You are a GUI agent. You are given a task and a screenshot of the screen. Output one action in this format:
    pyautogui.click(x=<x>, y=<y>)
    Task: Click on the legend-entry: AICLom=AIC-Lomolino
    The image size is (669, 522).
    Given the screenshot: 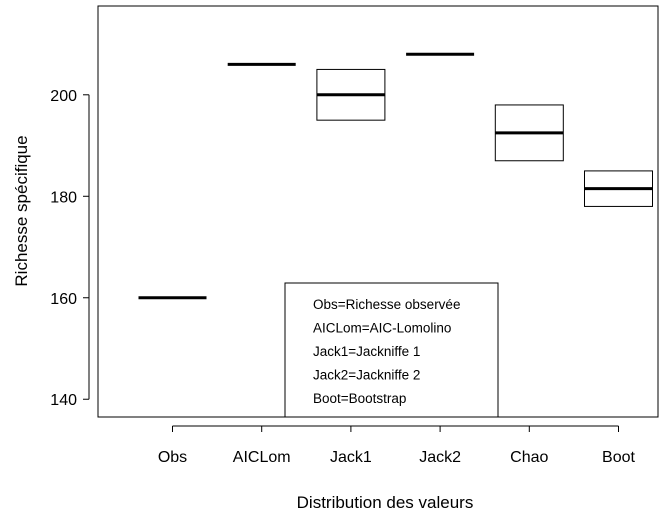 What is the action you would take?
    pyautogui.click(x=382, y=328)
    